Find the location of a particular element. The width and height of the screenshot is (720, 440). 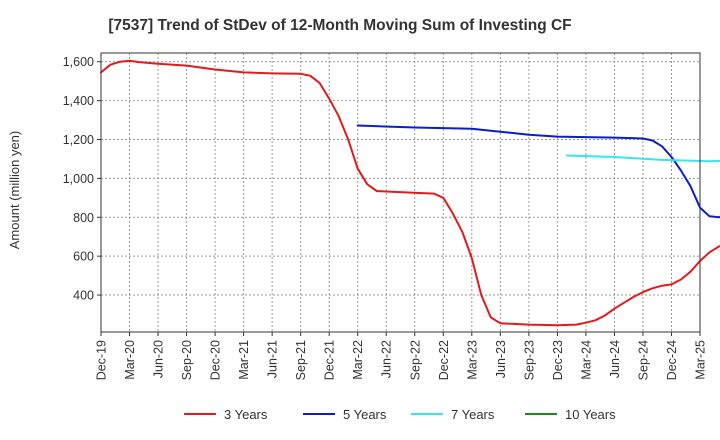

legend: 3 Years 5 Years 7 Years 10 Years is located at coordinates (400, 414).